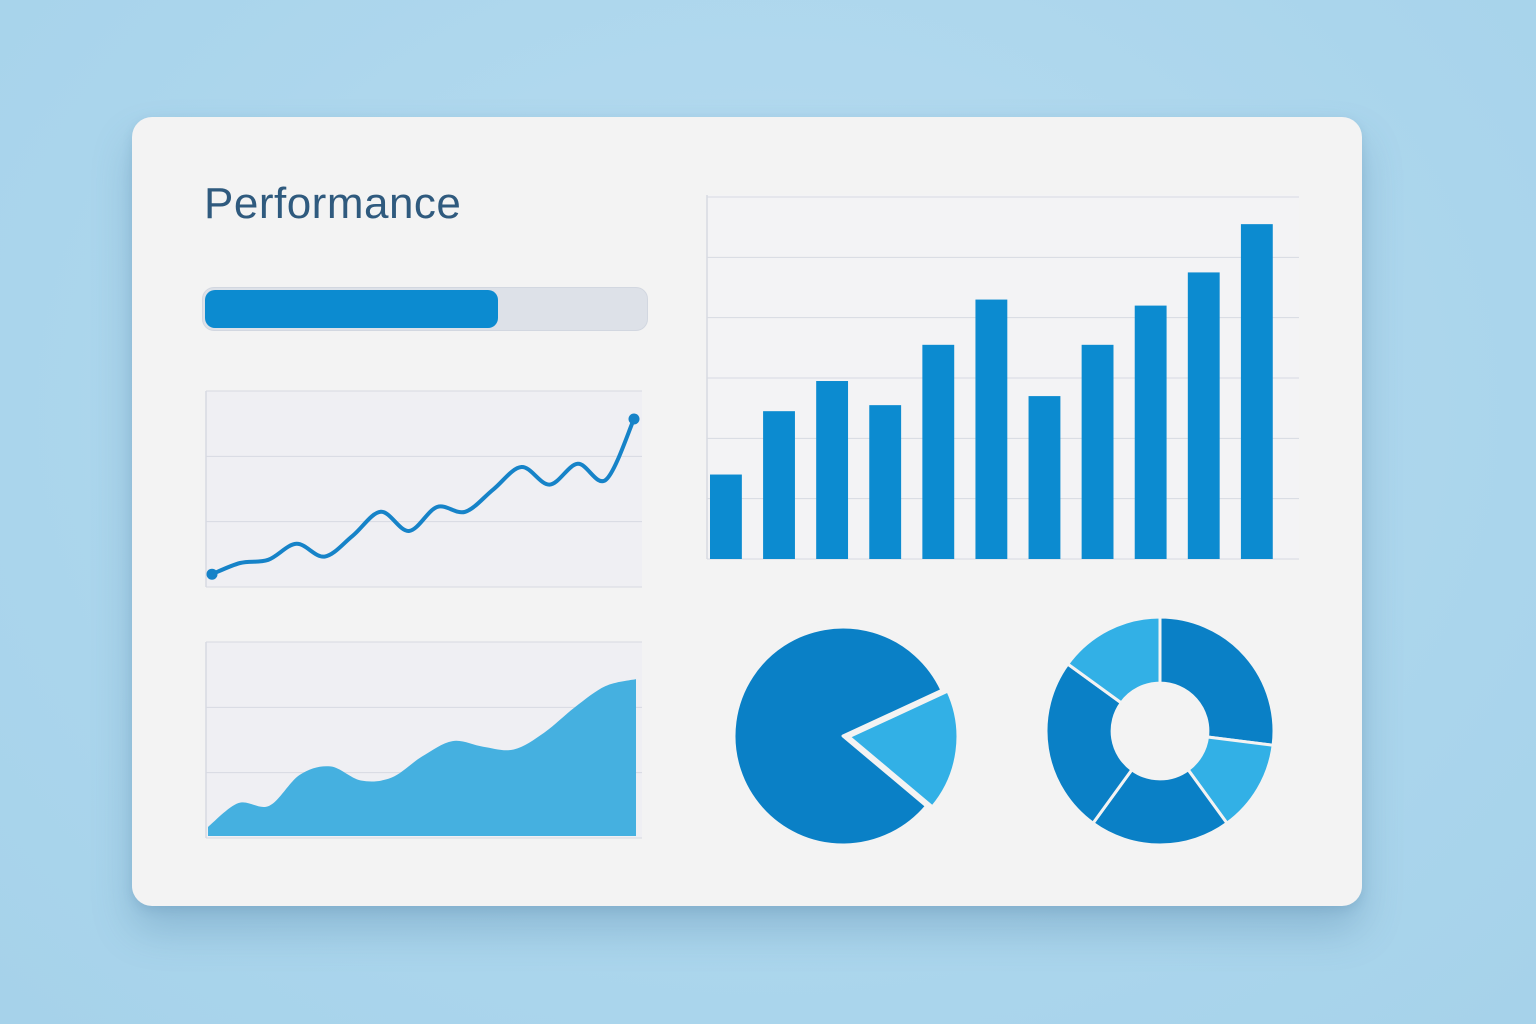  I want to click on bar-chart, so click(1002, 377).